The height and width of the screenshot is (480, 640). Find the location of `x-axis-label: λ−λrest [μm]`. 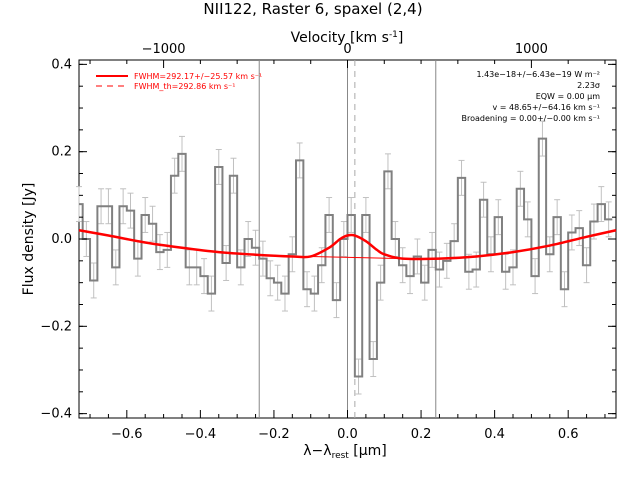

x-axis-label: λ−λrest [μm] is located at coordinates (345, 452).